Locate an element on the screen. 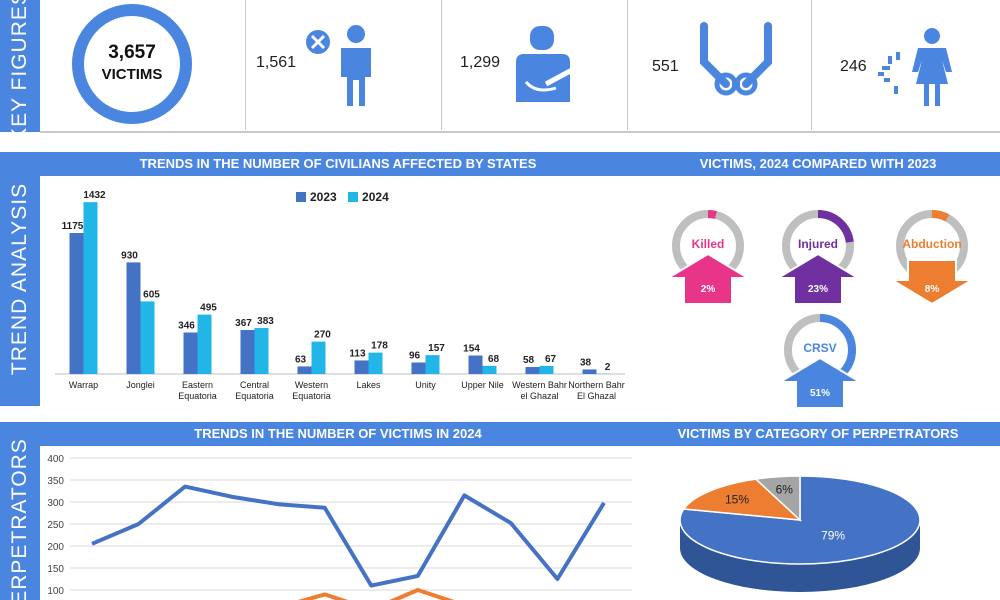 The width and height of the screenshot is (1000, 600). bar-value-label: 2 is located at coordinates (608, 367).